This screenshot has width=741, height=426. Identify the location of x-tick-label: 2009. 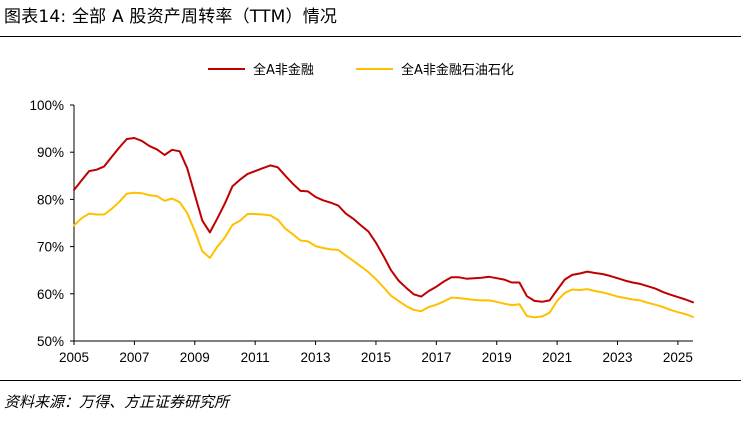
(195, 357).